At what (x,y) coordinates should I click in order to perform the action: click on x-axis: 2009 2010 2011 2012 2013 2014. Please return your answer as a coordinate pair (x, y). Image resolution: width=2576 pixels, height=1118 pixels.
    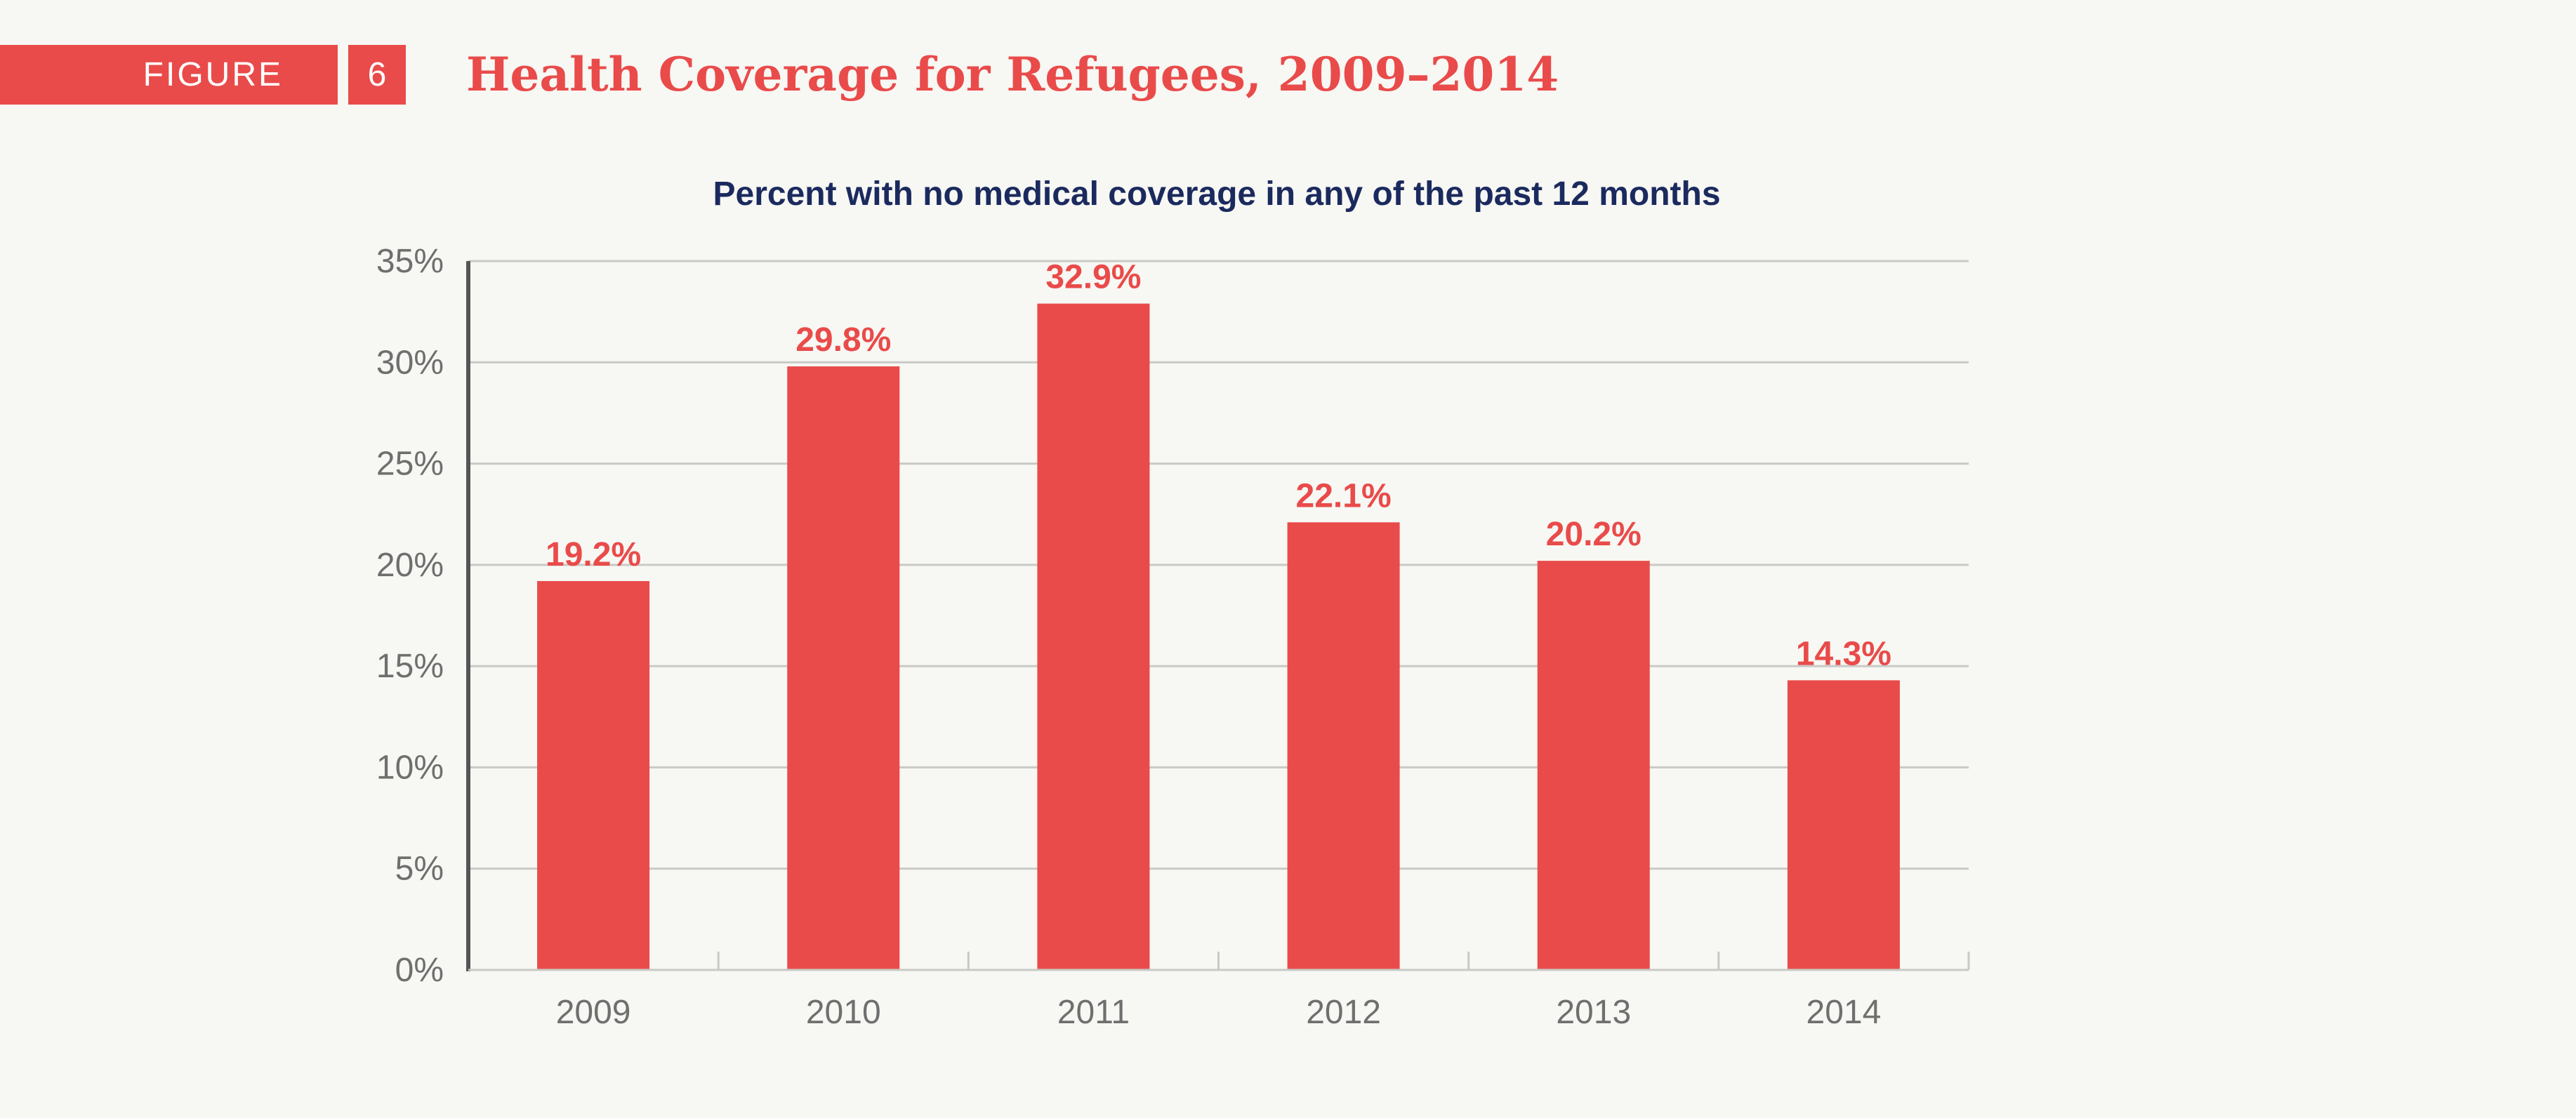
    Looking at the image, I should click on (1219, 991).